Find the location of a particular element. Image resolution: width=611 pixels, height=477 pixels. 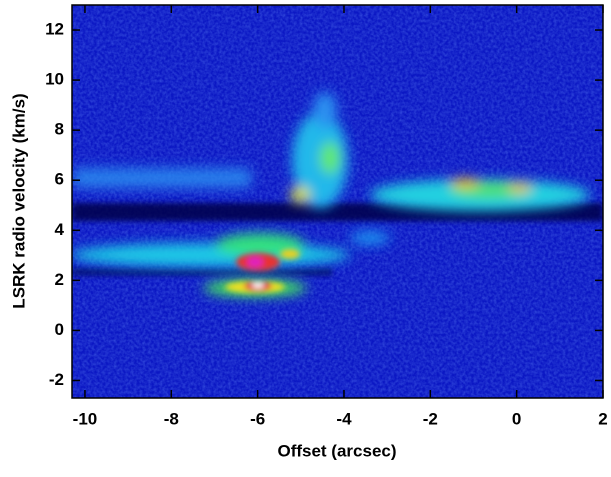

x-tick-label: -2 is located at coordinates (430, 418).